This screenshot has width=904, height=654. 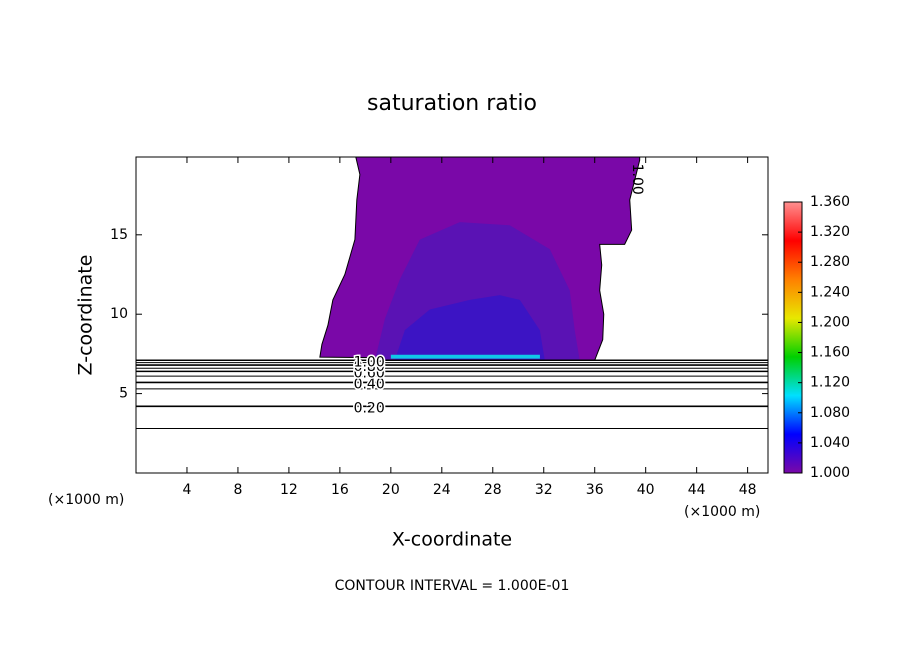 What do you see at coordinates (442, 490) in the screenshot?
I see `x-tick-label: 24` at bounding box center [442, 490].